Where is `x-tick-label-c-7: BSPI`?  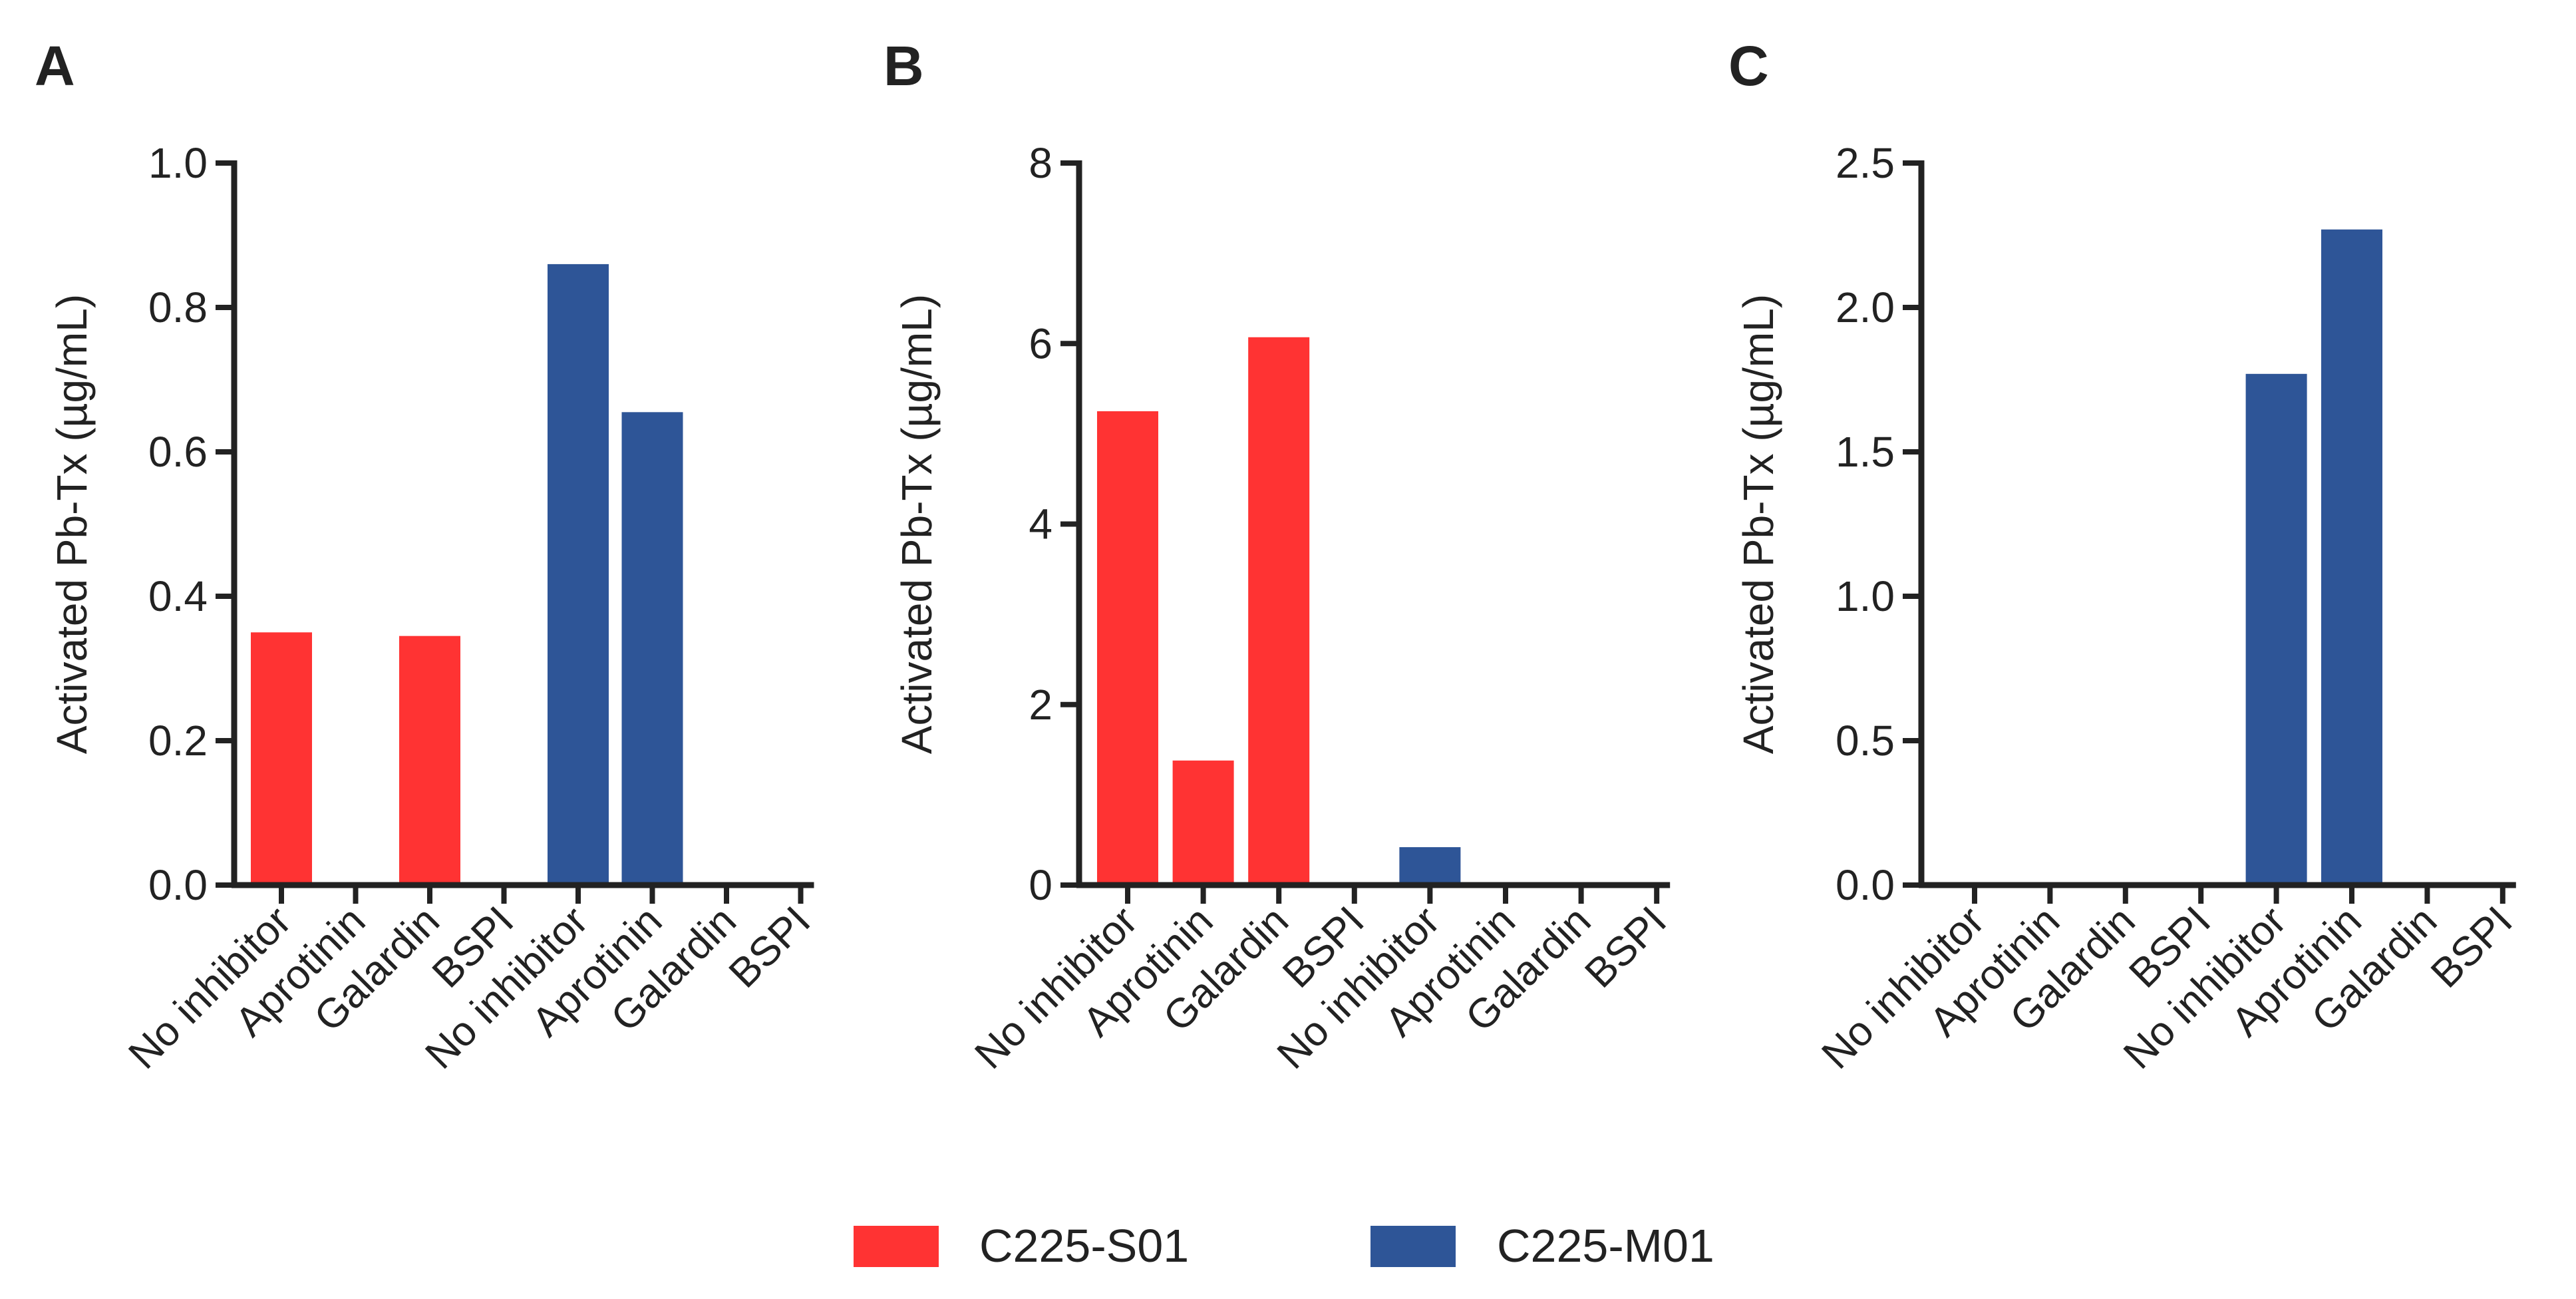 x-tick-label-c-7: BSPI is located at coordinates (2471, 947).